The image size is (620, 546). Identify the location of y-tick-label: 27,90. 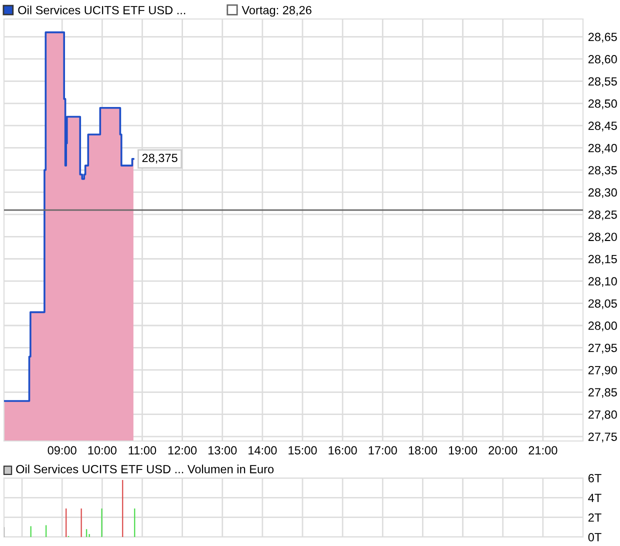
(602, 371).